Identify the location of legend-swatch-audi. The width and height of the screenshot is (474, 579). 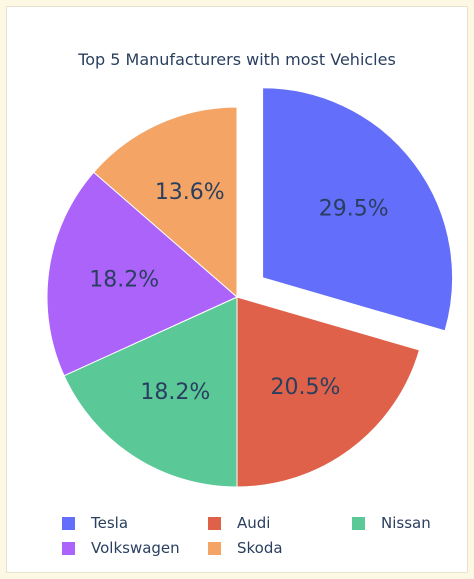
(214, 523).